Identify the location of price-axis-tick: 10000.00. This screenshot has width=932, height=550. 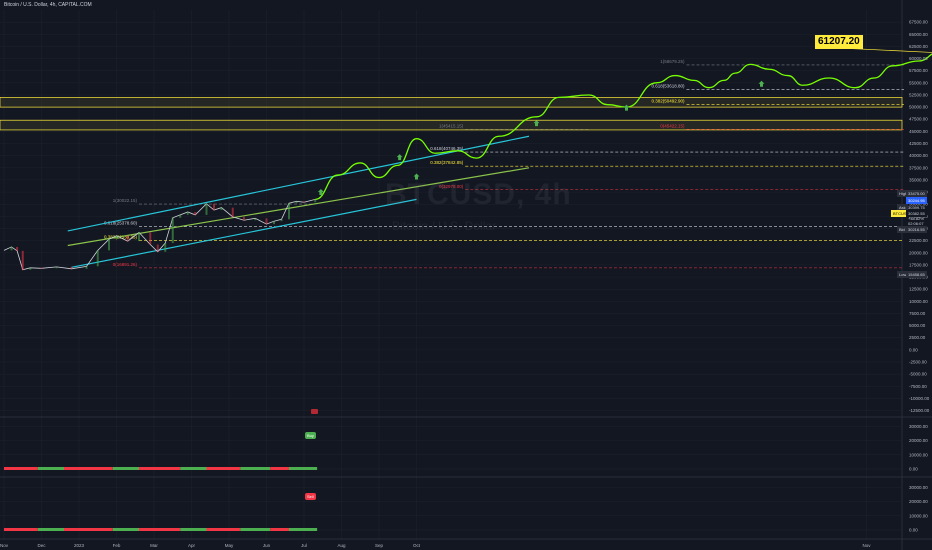
(918, 301).